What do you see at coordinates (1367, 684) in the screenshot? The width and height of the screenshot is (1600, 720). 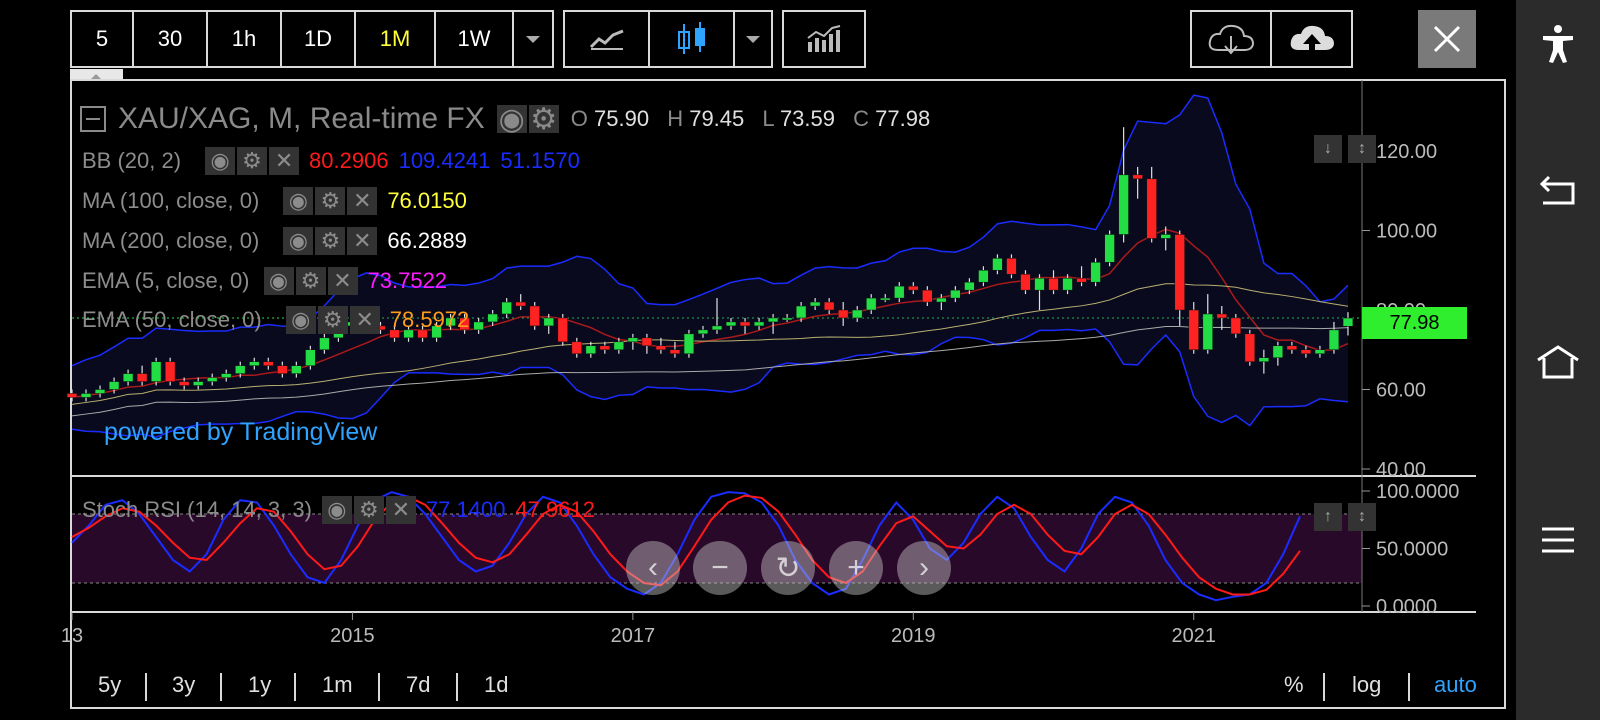 I see `log-scale-button: log` at bounding box center [1367, 684].